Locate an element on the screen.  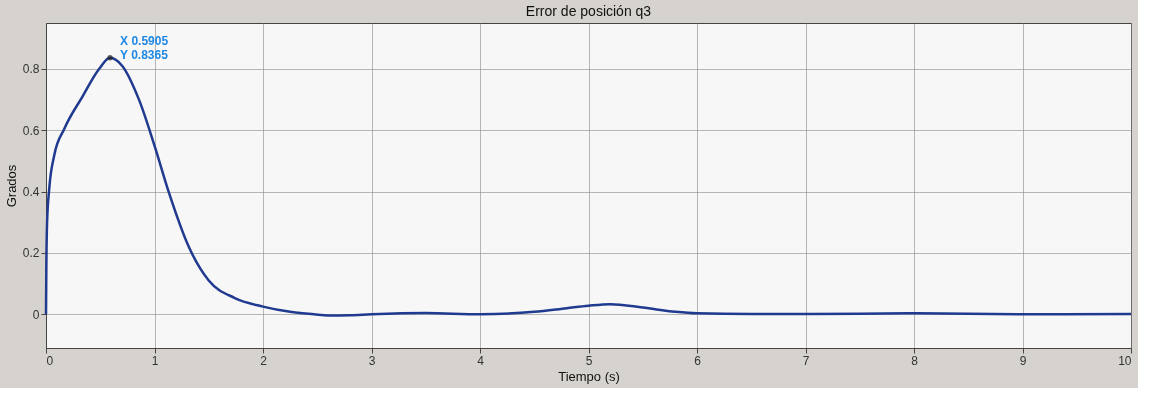
y-tick-label: 0.4 is located at coordinates (31, 192).